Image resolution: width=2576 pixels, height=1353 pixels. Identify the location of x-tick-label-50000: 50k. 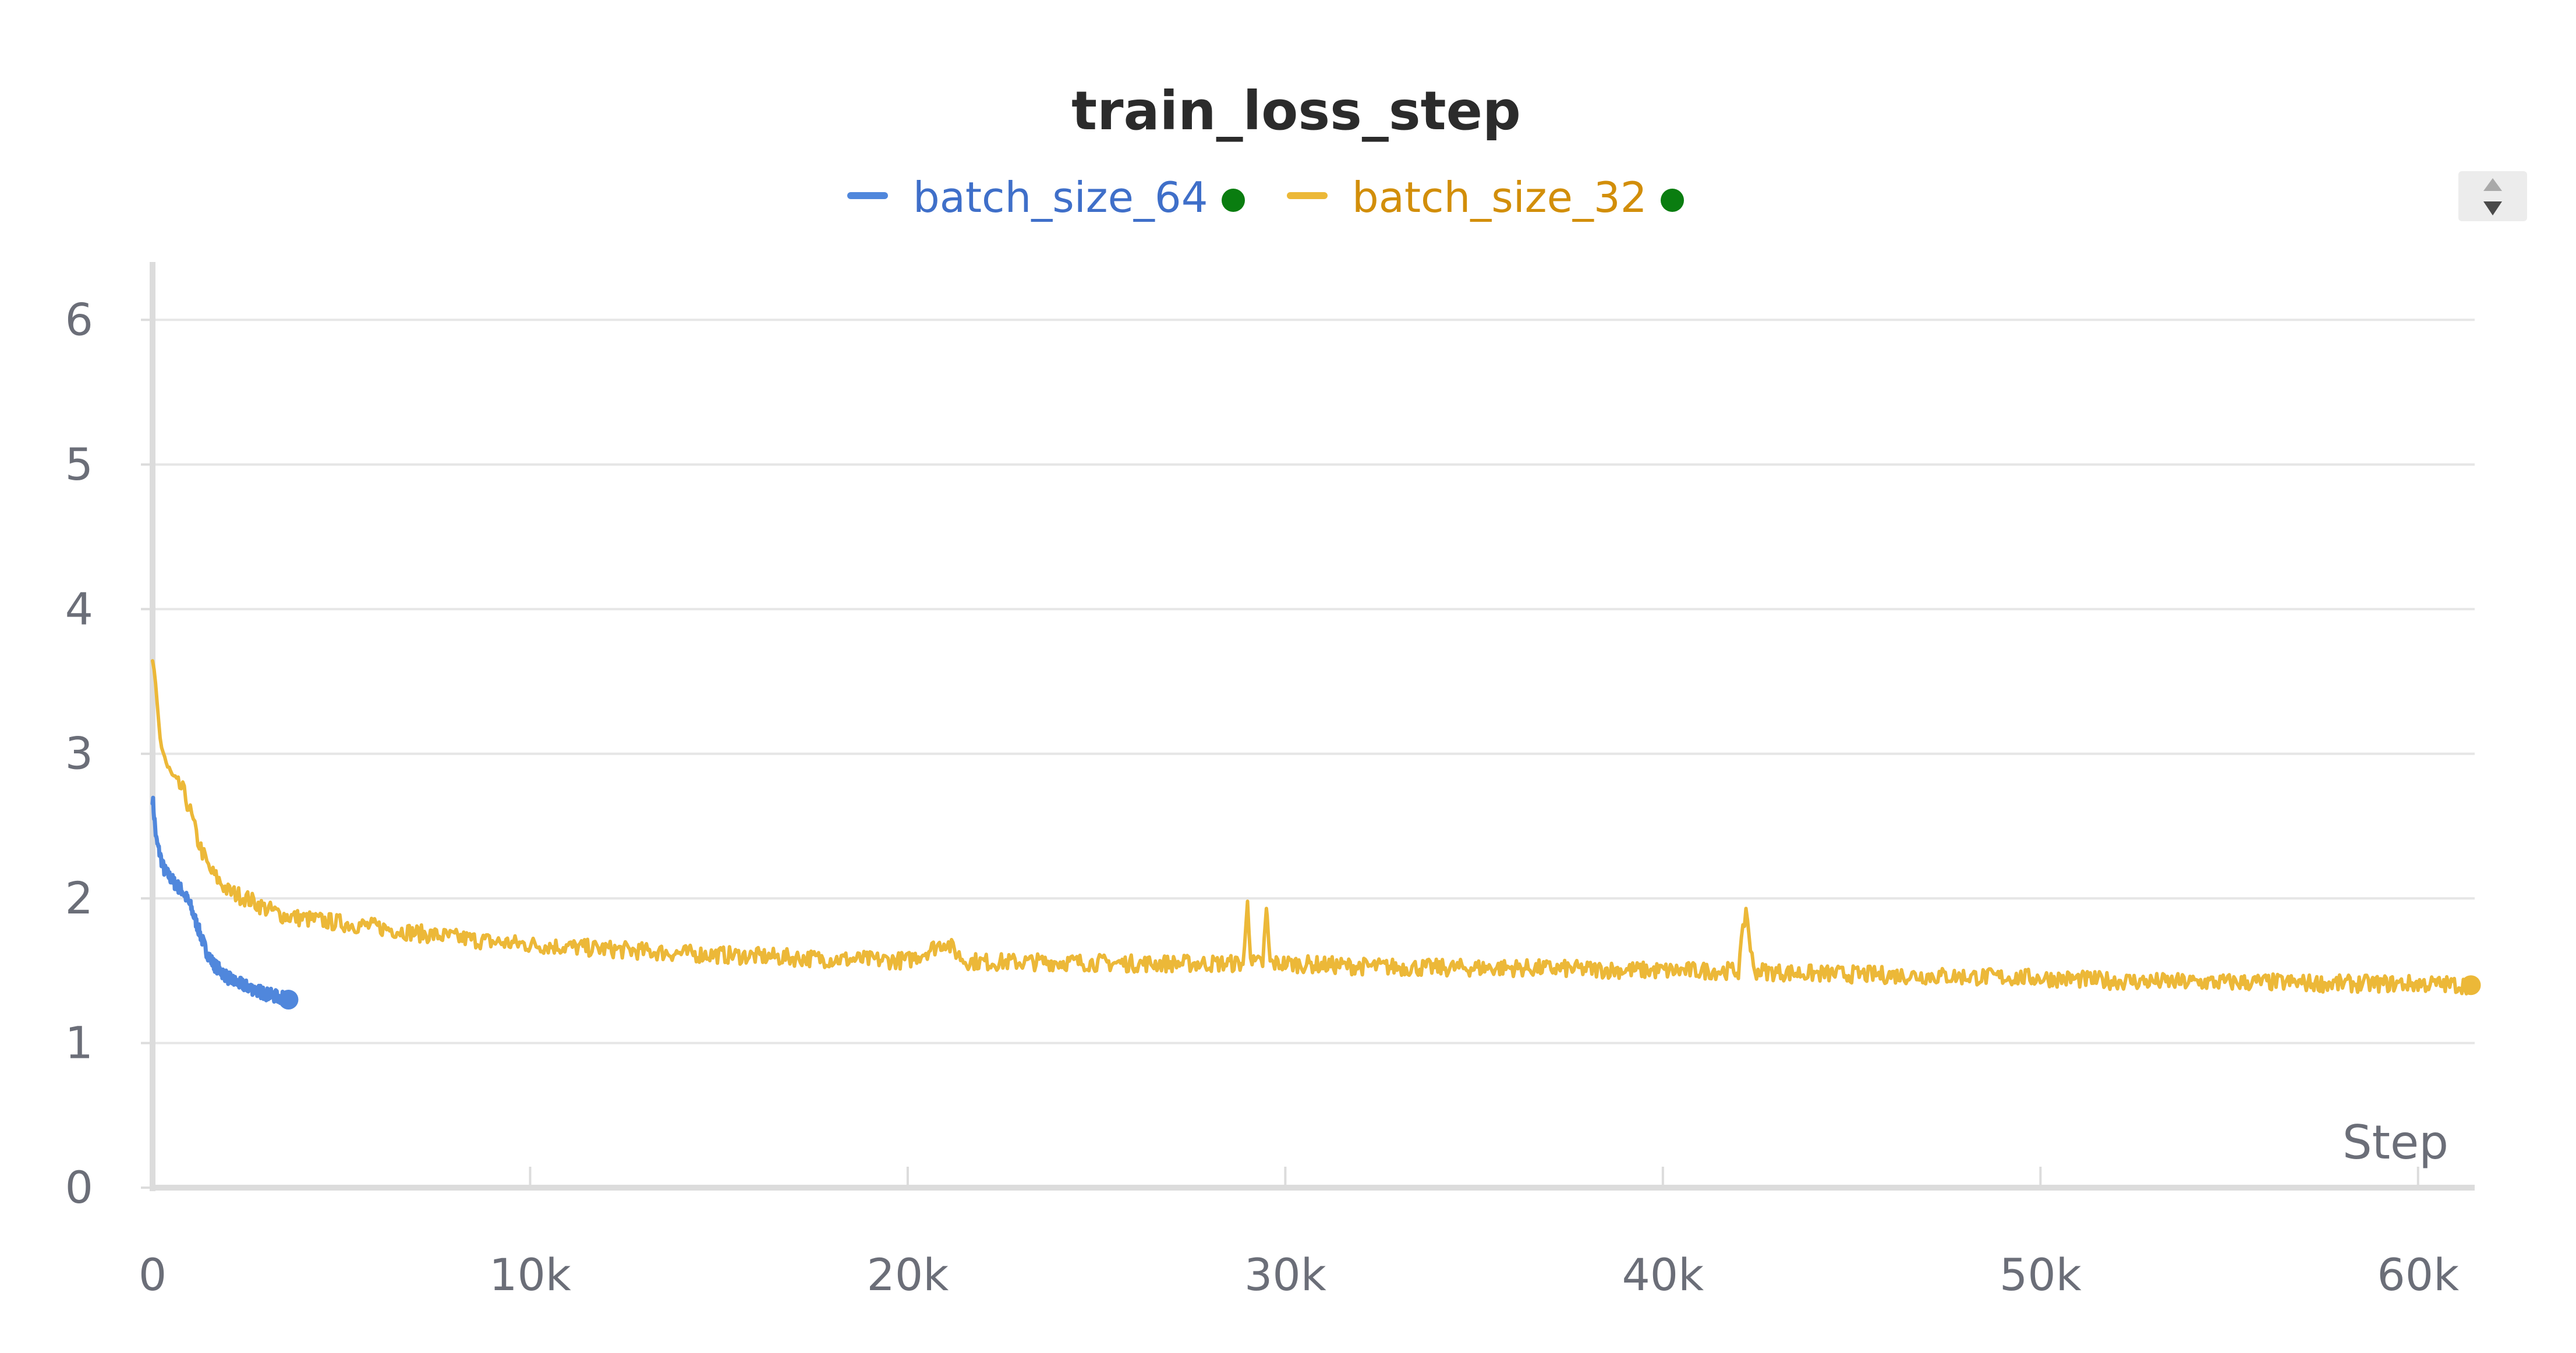
(2041, 1275).